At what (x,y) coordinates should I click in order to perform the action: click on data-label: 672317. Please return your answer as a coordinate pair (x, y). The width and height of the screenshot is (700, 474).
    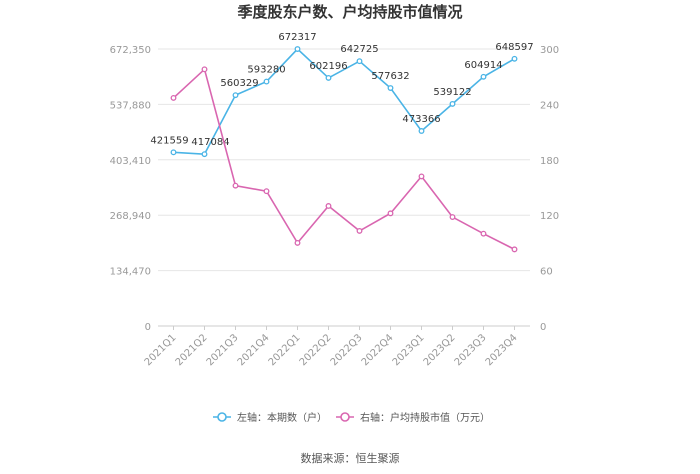
    Looking at the image, I should click on (297, 37).